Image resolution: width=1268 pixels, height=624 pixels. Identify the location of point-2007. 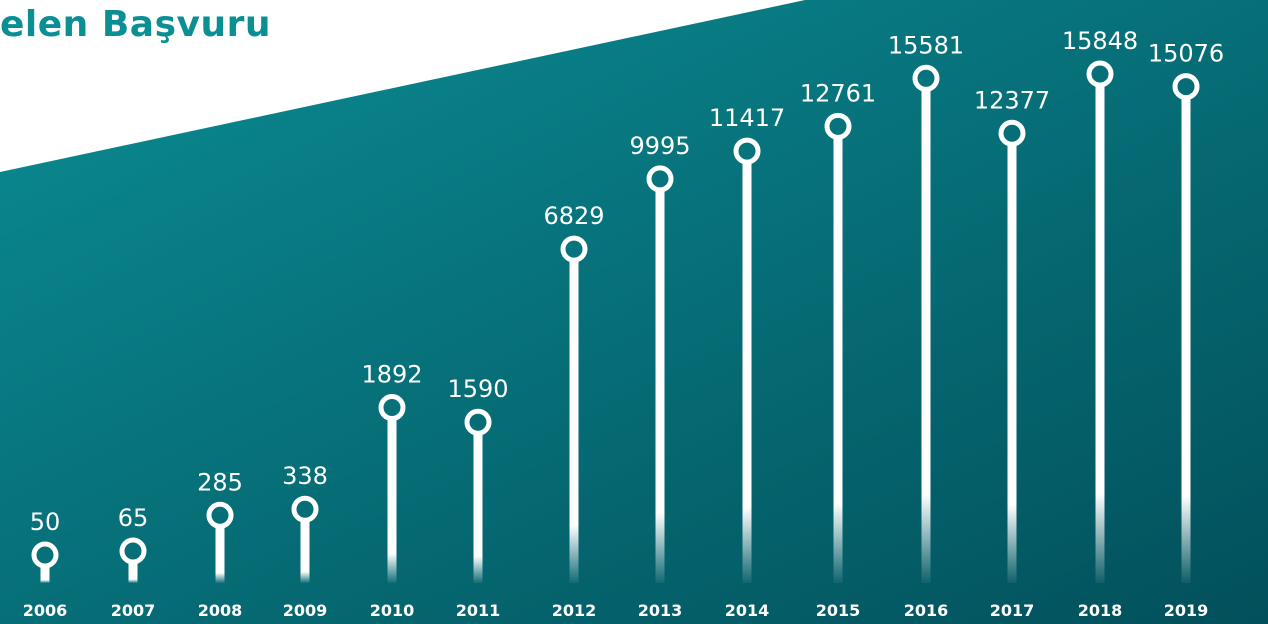
(133, 551).